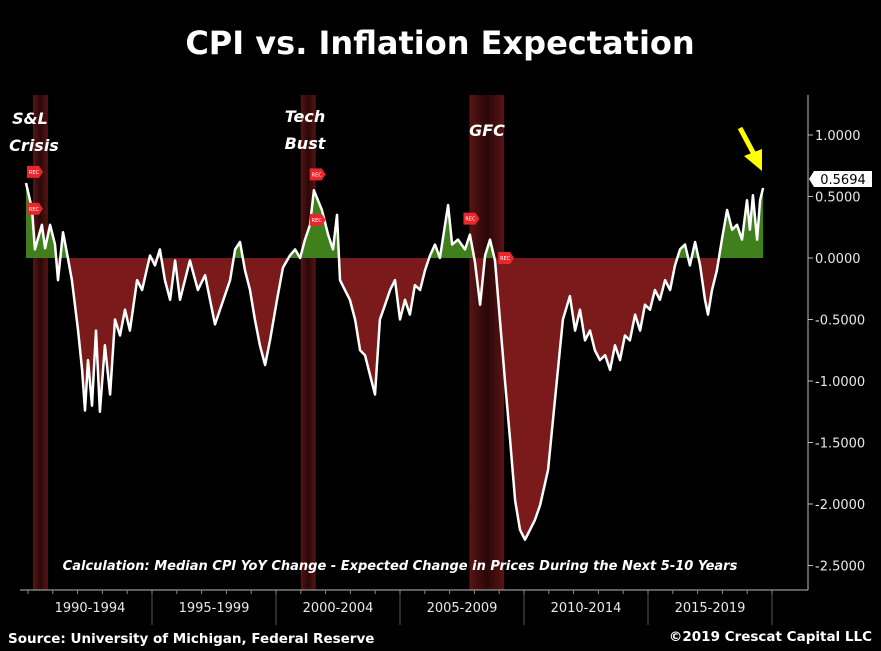 Image resolution: width=881 pixels, height=651 pixels. I want to click on chart-title: CPI vs. Inflation Expectation, so click(439, 43).